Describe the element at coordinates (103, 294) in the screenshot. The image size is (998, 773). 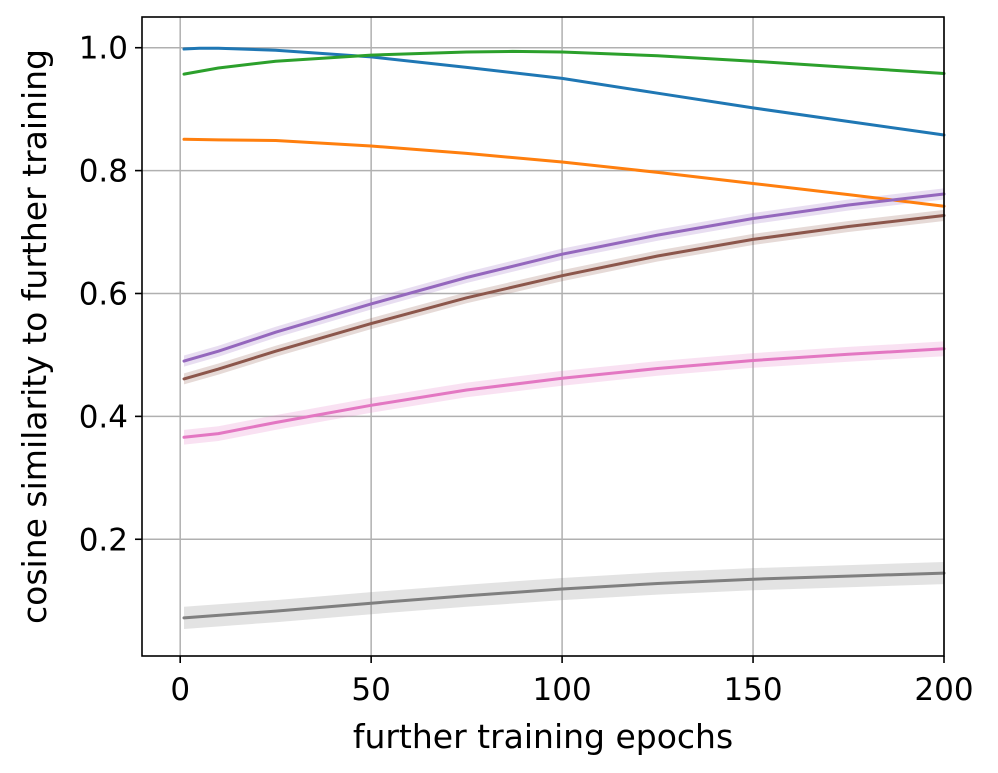
I see `y-tick-label: 0.6` at that location.